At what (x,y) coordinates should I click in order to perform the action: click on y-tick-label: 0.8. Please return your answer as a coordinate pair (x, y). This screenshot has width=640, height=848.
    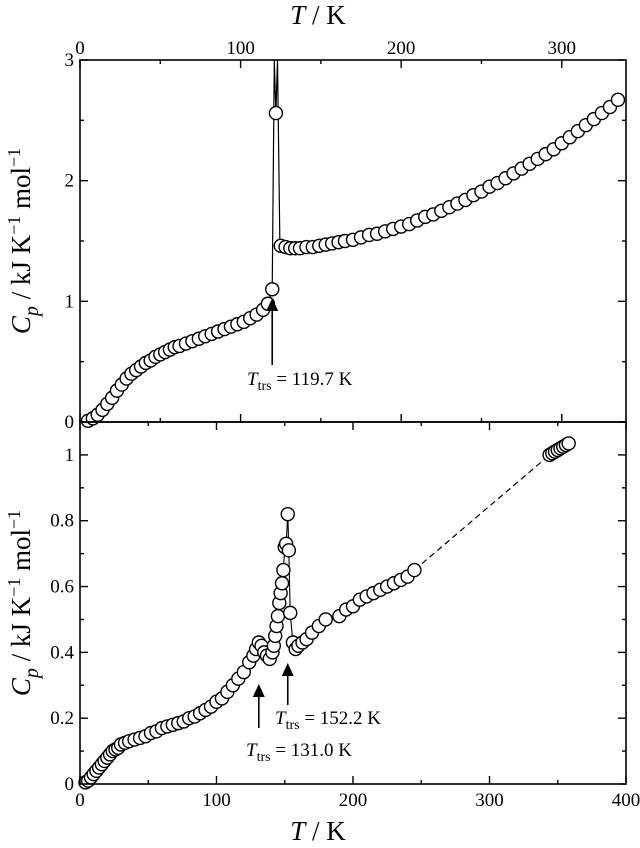
    Looking at the image, I should click on (62, 521).